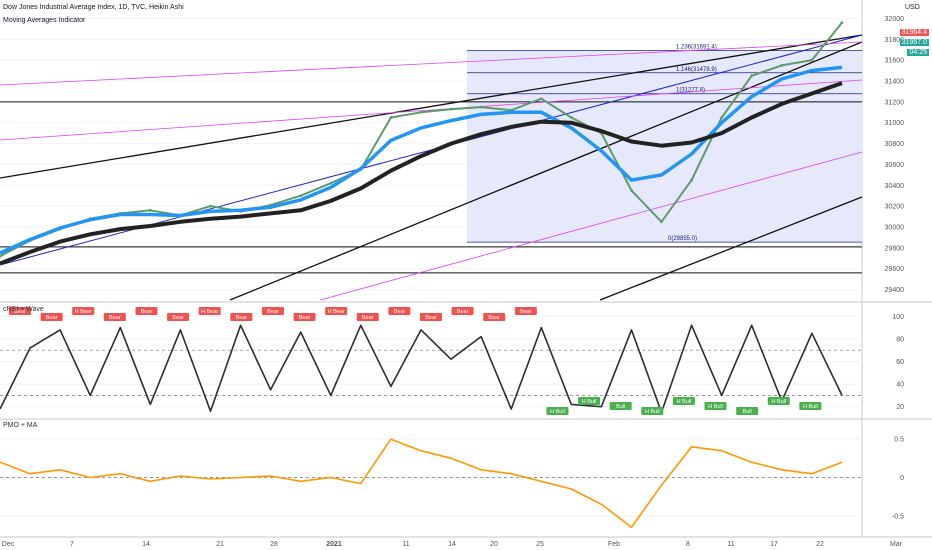  What do you see at coordinates (334, 544) in the screenshot?
I see `x-tick-label: 2021` at bounding box center [334, 544].